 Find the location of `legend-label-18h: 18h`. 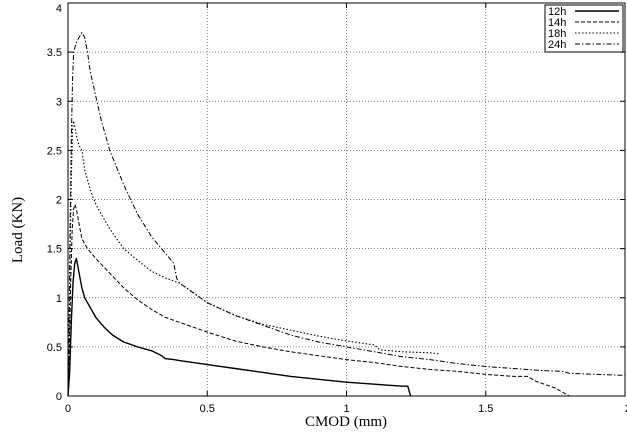

legend-label-18h: 18h is located at coordinates (557, 34).